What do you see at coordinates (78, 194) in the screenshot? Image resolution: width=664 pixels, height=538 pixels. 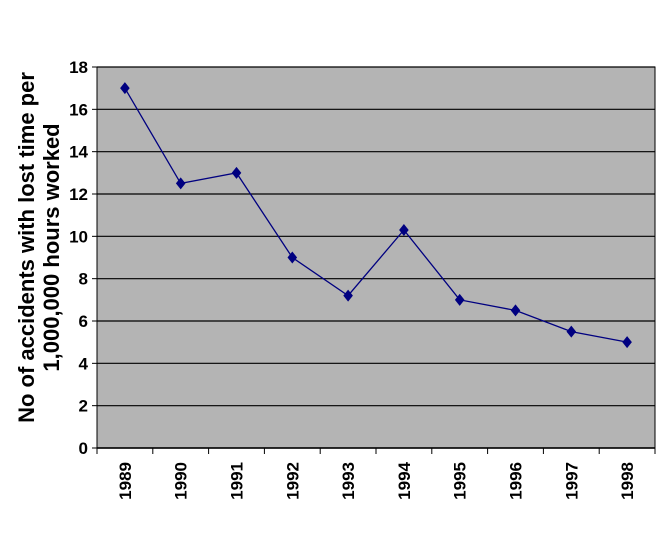 I see `y-tick-label: 12` at bounding box center [78, 194].